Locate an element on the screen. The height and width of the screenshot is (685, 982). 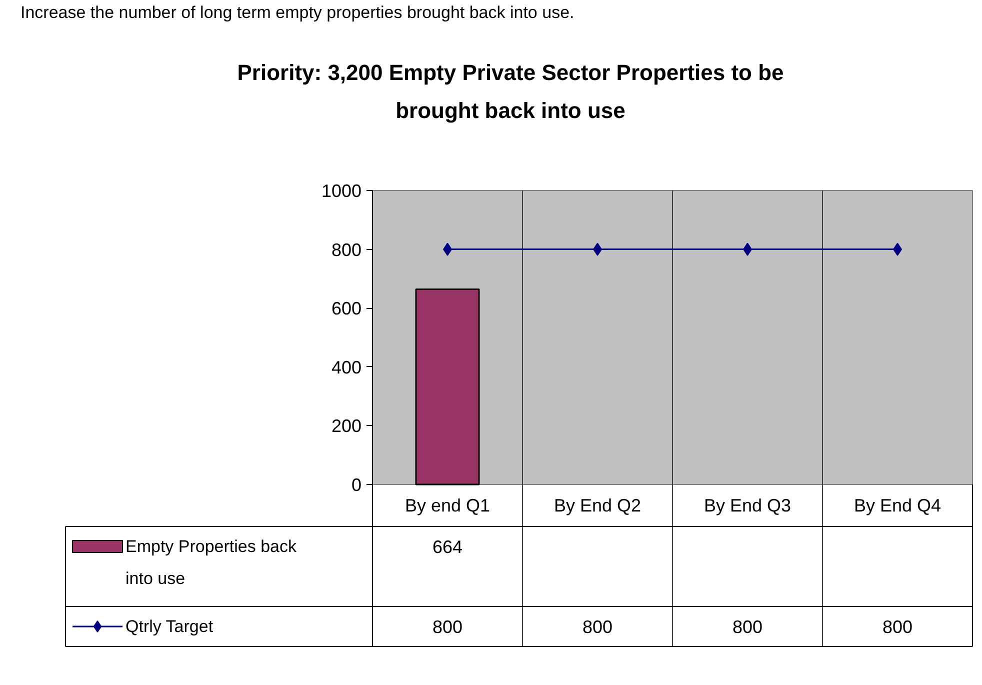
legend-label: Qtrly Target is located at coordinates (170, 626).